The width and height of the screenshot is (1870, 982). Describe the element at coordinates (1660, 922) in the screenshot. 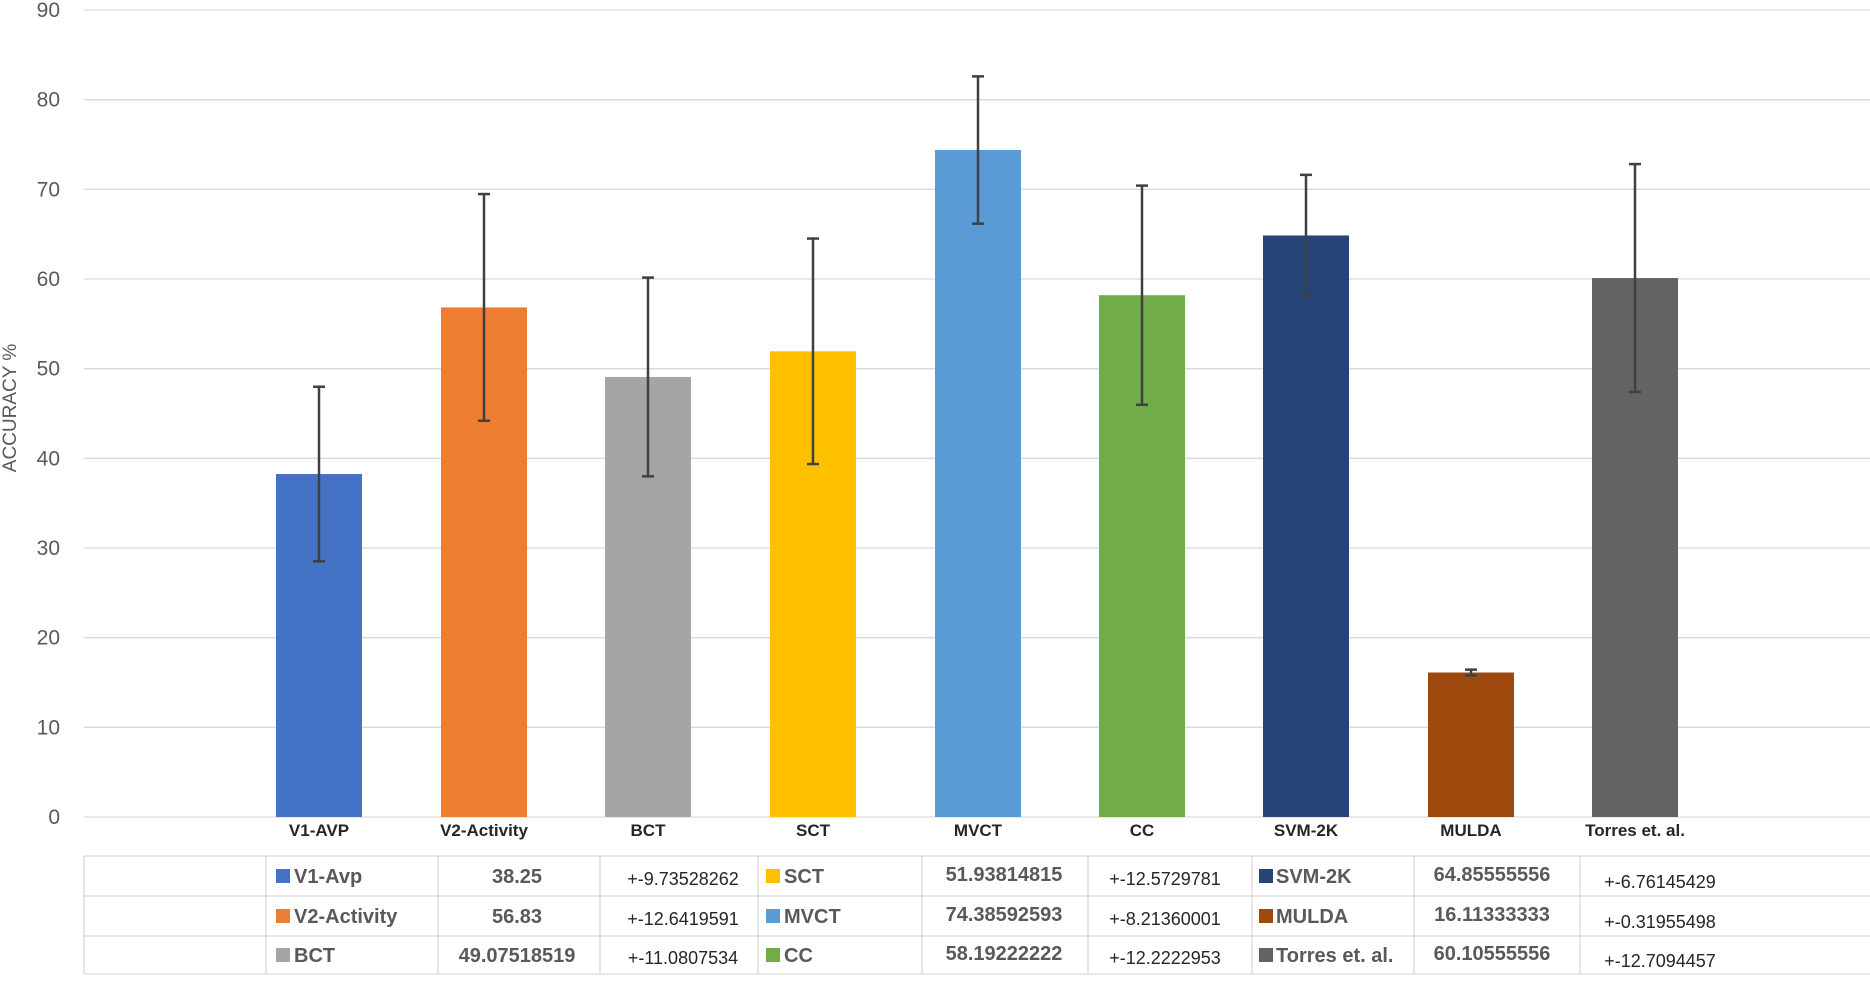

I see `table-error: +-0.31955498` at that location.